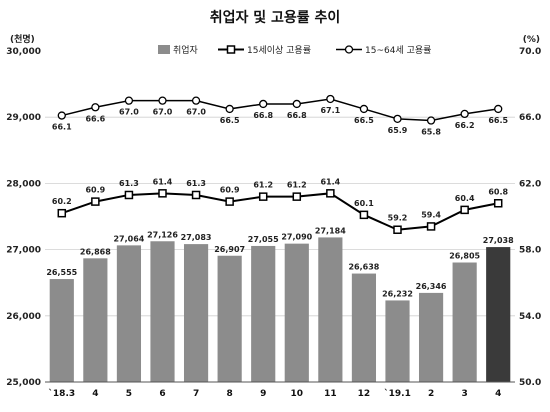  I want to click on rate1564-value-label: 67.1, so click(330, 110).